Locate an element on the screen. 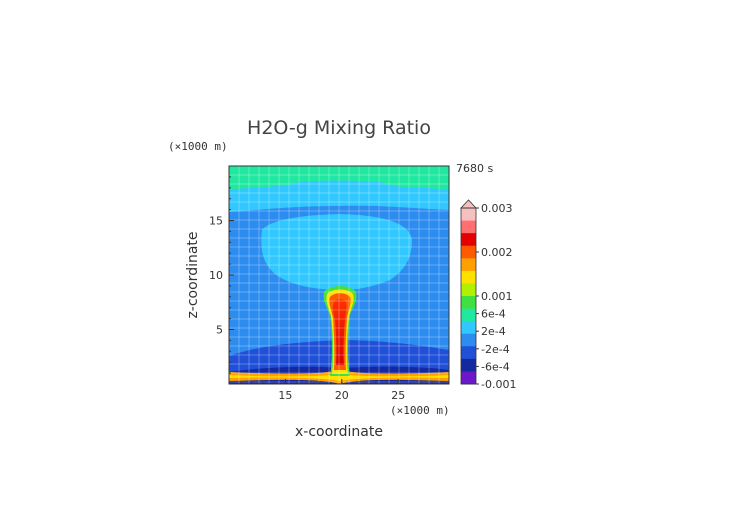 This screenshot has width=752, height=532. y-axis: 5 10 15 is located at coordinates (221, 275).